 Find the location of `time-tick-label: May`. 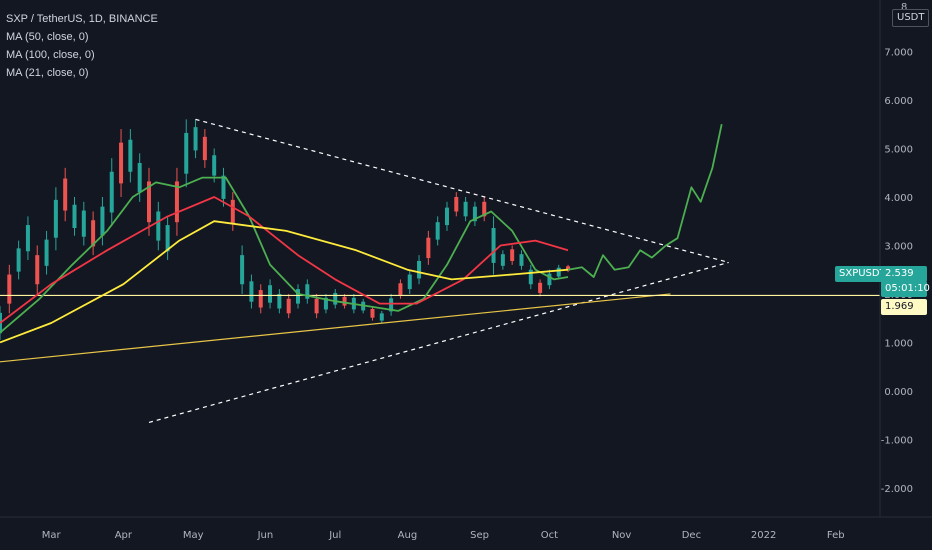

time-tick-label: May is located at coordinates (193, 535).